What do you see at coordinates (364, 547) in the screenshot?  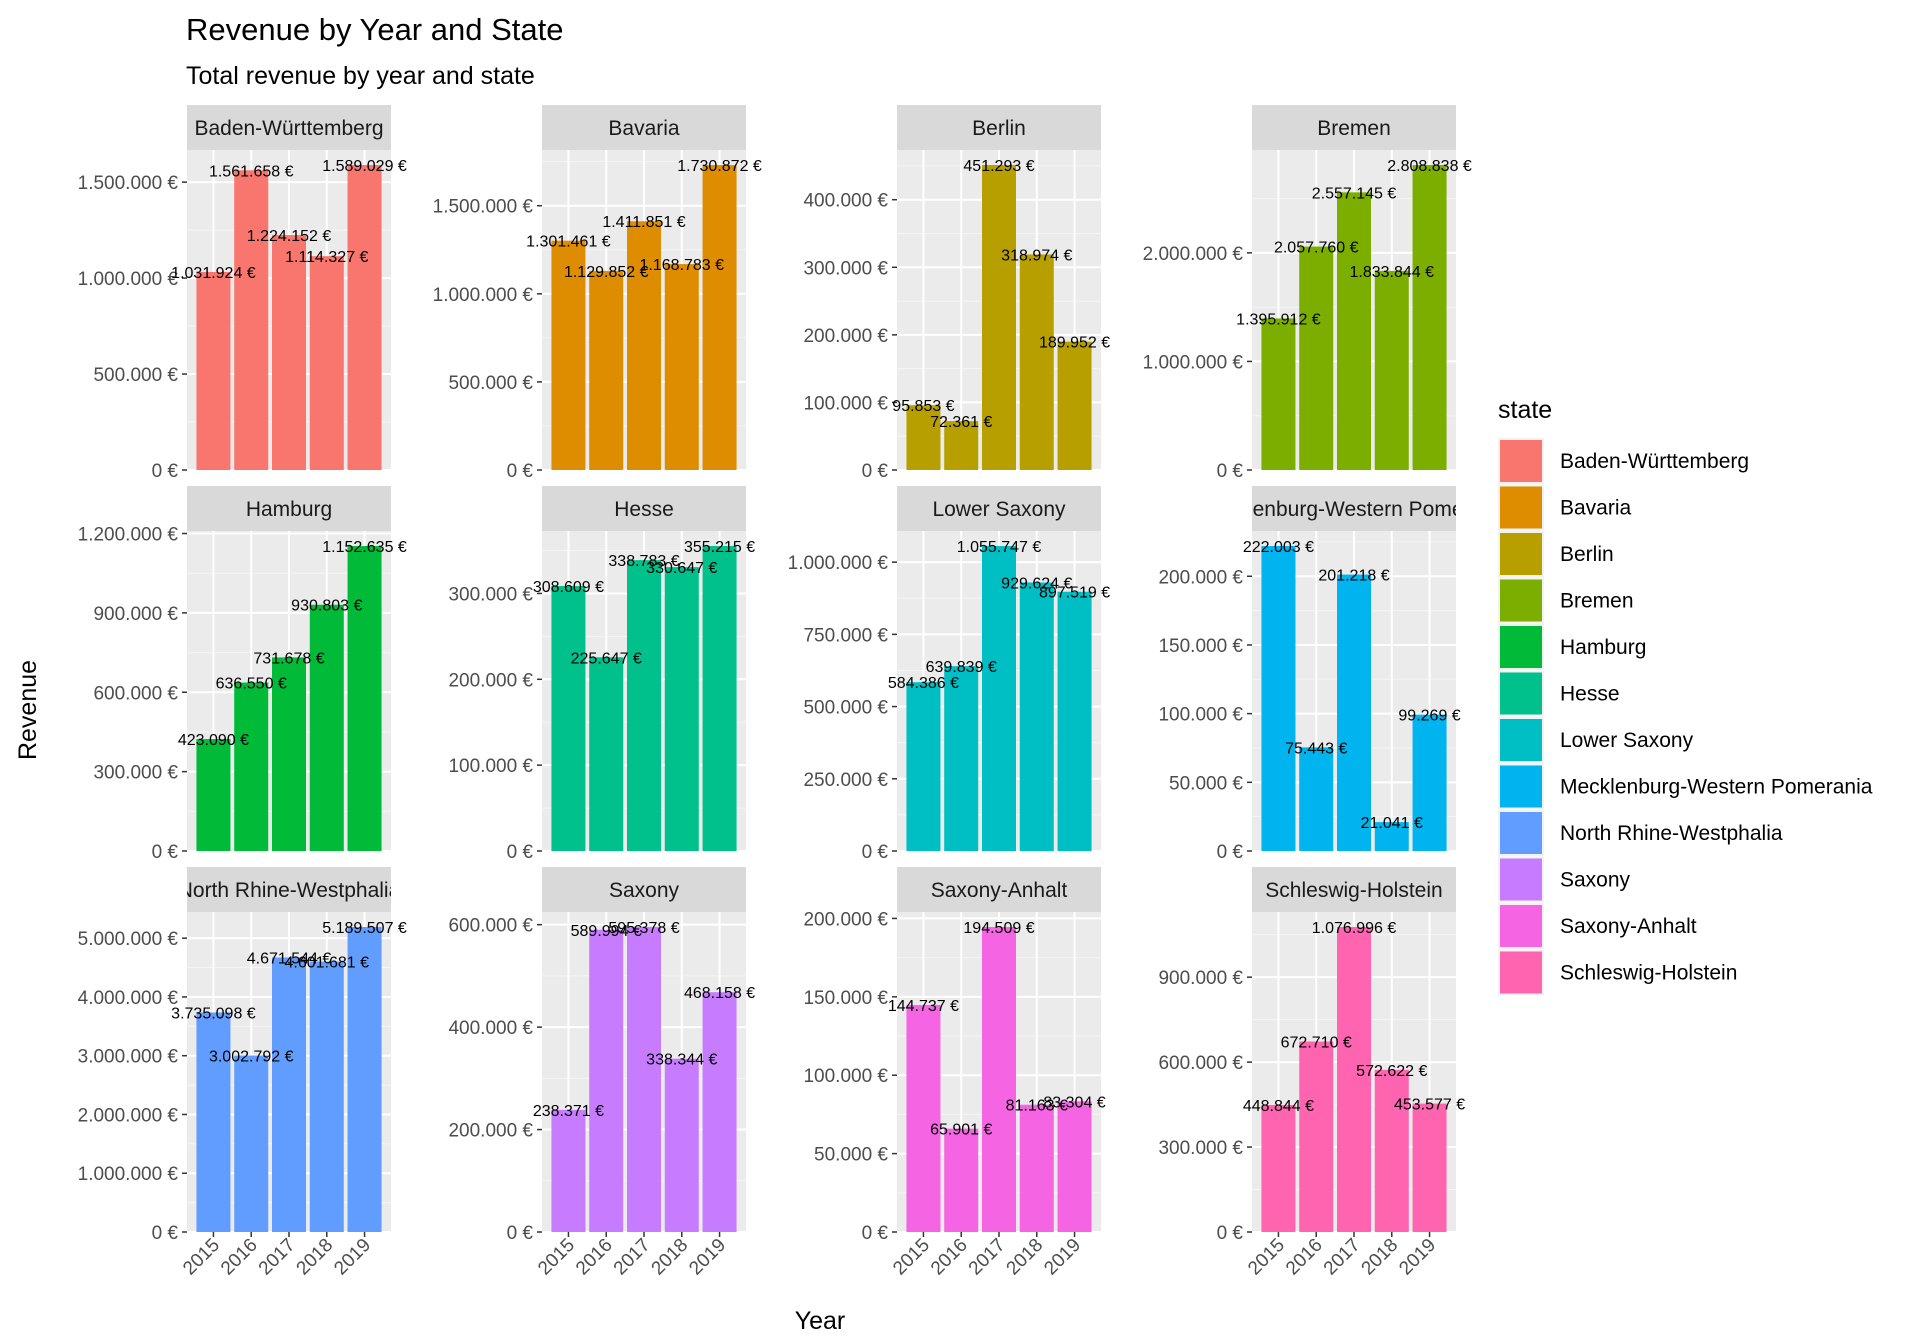 I see `data-label: 1.152.635 €` at bounding box center [364, 547].